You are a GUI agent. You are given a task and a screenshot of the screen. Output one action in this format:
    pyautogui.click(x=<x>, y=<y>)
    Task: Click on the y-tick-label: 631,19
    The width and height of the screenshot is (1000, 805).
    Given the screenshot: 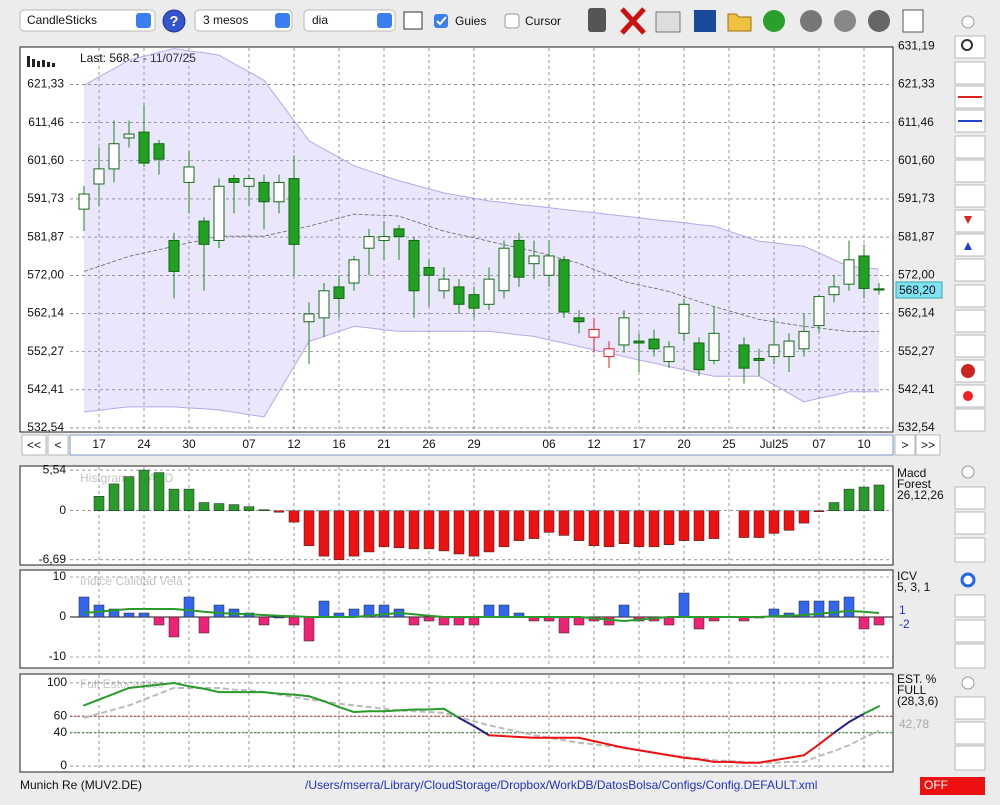 What is the action you would take?
    pyautogui.click(x=916, y=45)
    